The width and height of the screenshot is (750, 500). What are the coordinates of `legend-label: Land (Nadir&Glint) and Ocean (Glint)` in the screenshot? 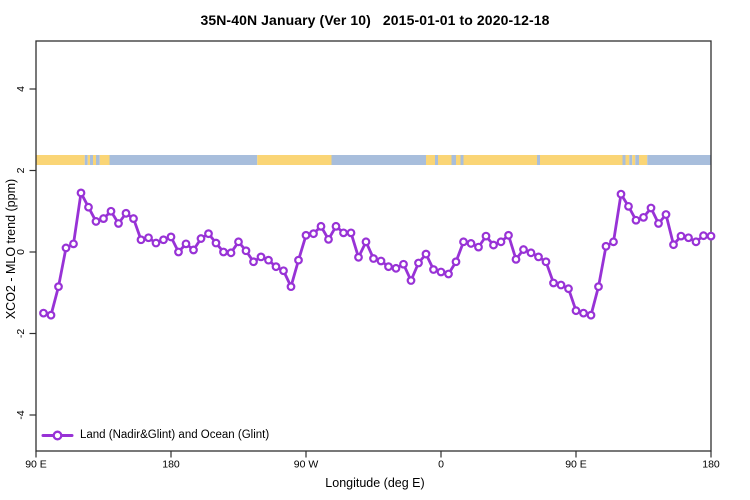 It's located at (175, 435).